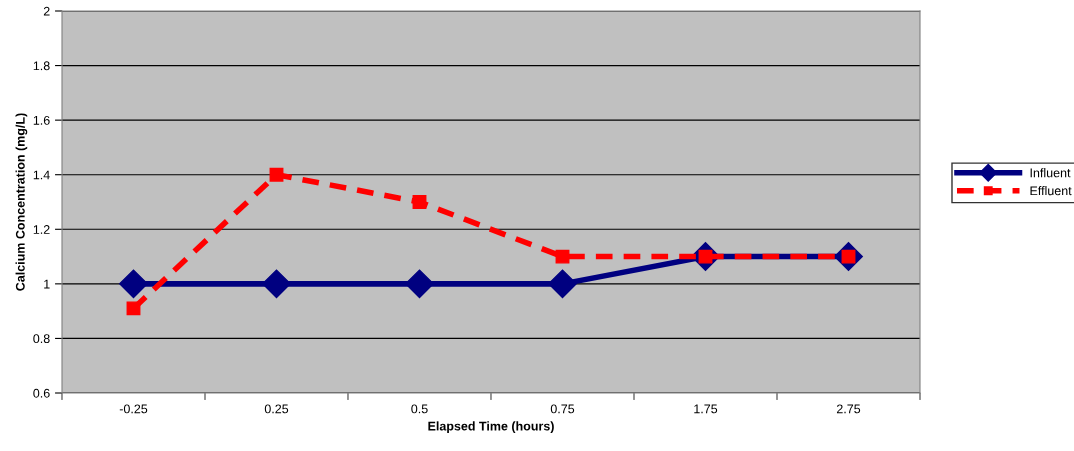  Describe the element at coordinates (21, 202) in the screenshot. I see `y-axis-title: Calcium Concentration (mg/L)` at that location.